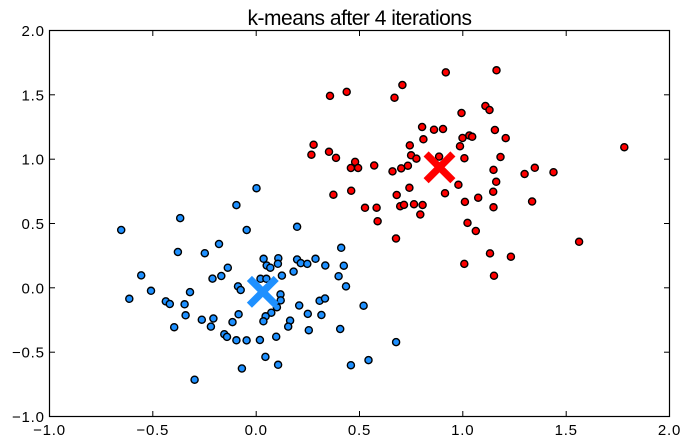  Describe the element at coordinates (360, 18) in the screenshot. I see `svg-text: k-means after 4 iterations` at that location.